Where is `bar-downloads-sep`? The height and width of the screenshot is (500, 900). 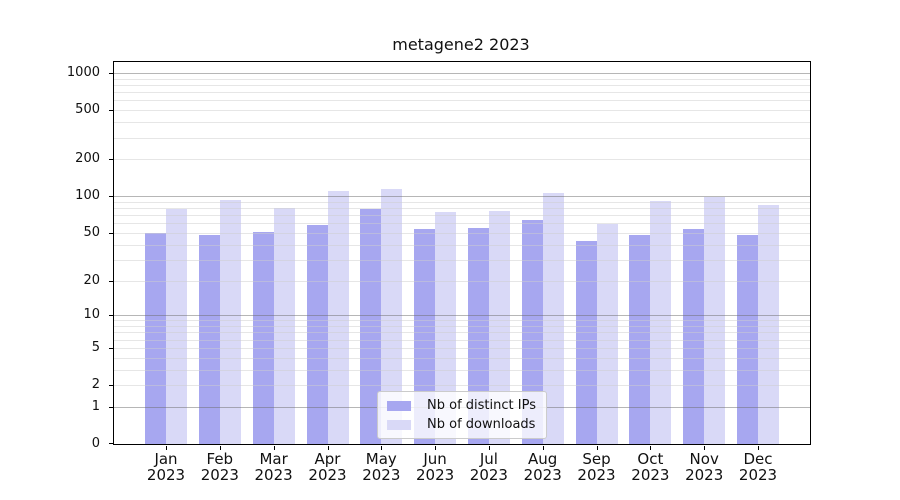
bar-downloads-sep is located at coordinates (607, 334).